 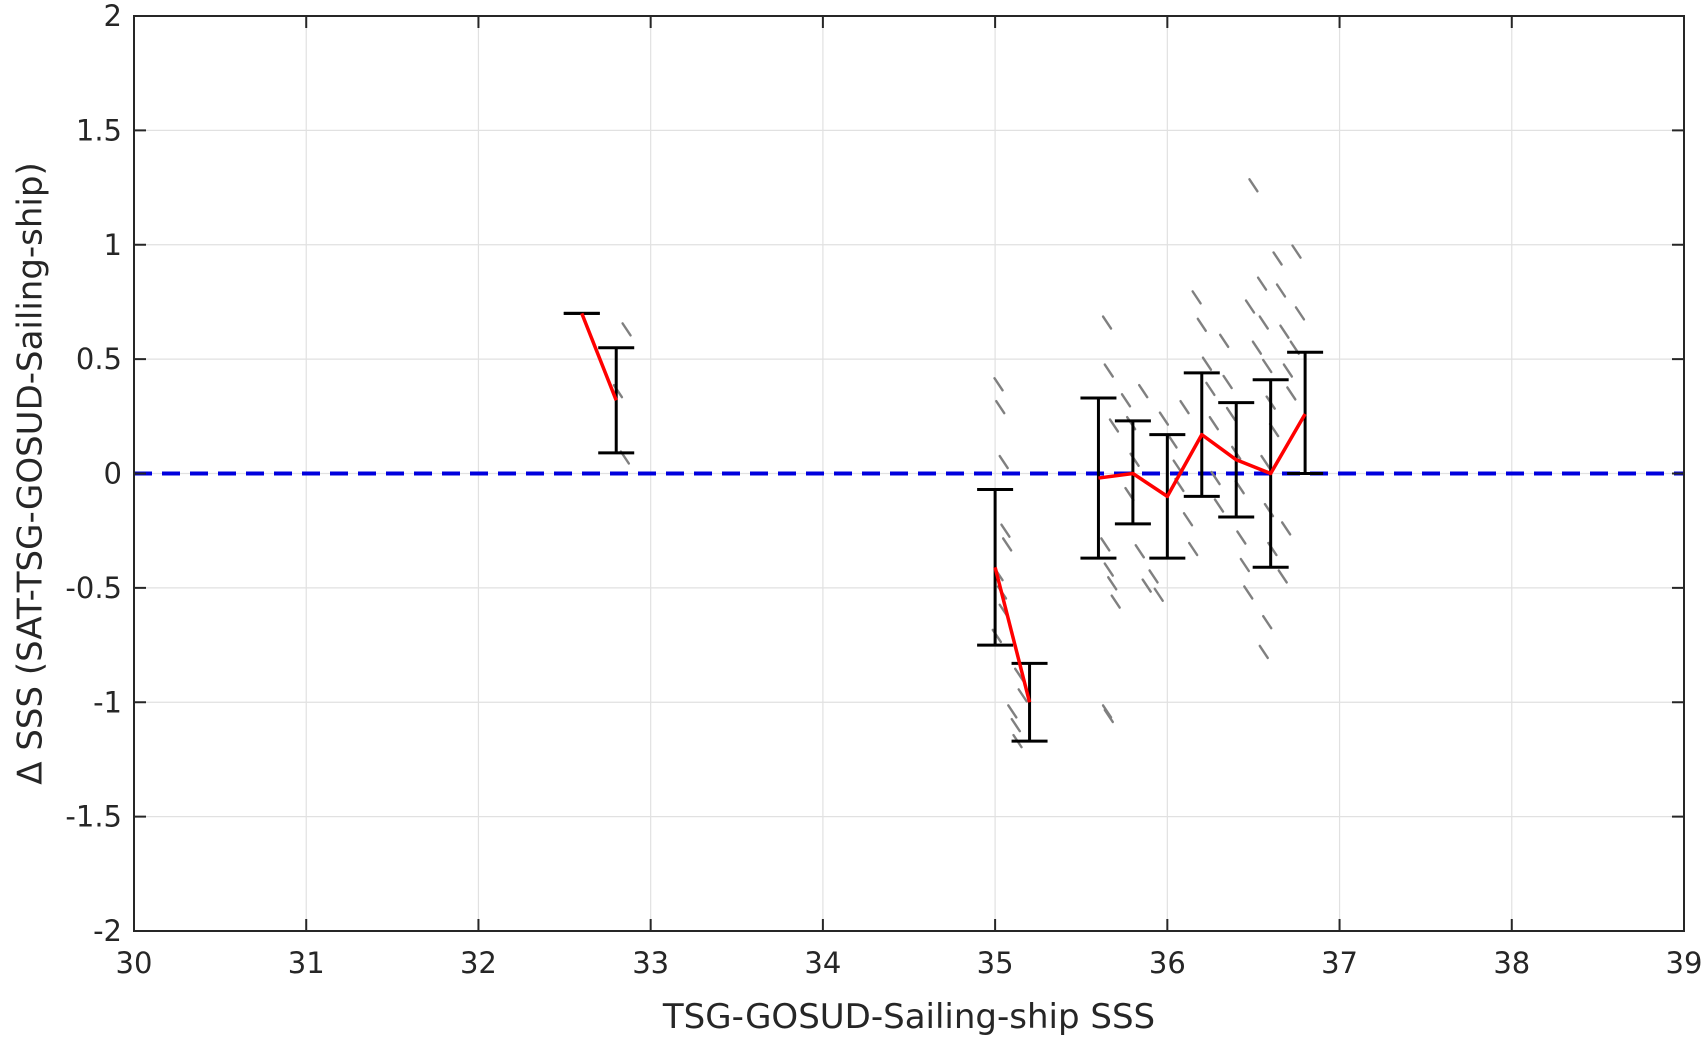 I want to click on y-tick-label: 1, so click(x=113, y=245).